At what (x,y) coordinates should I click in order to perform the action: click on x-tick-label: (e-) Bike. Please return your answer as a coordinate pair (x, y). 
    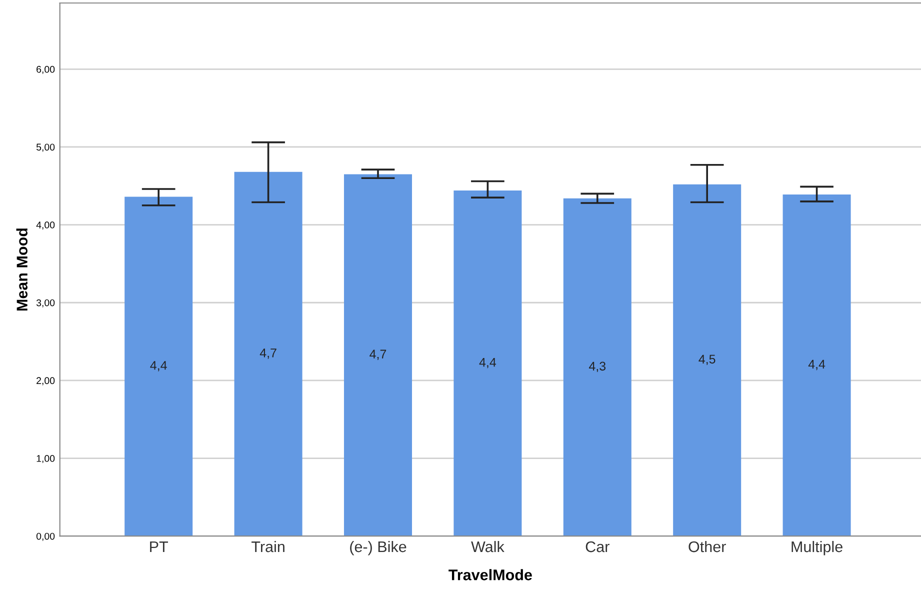
    Looking at the image, I should click on (378, 548).